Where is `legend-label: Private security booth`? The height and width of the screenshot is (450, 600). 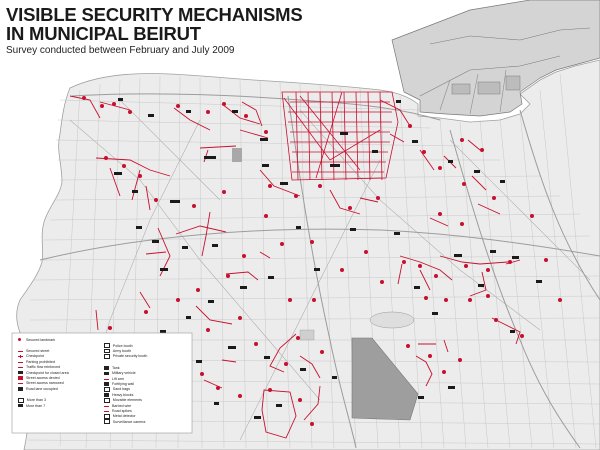 legend-label: Private security booth is located at coordinates (130, 356).